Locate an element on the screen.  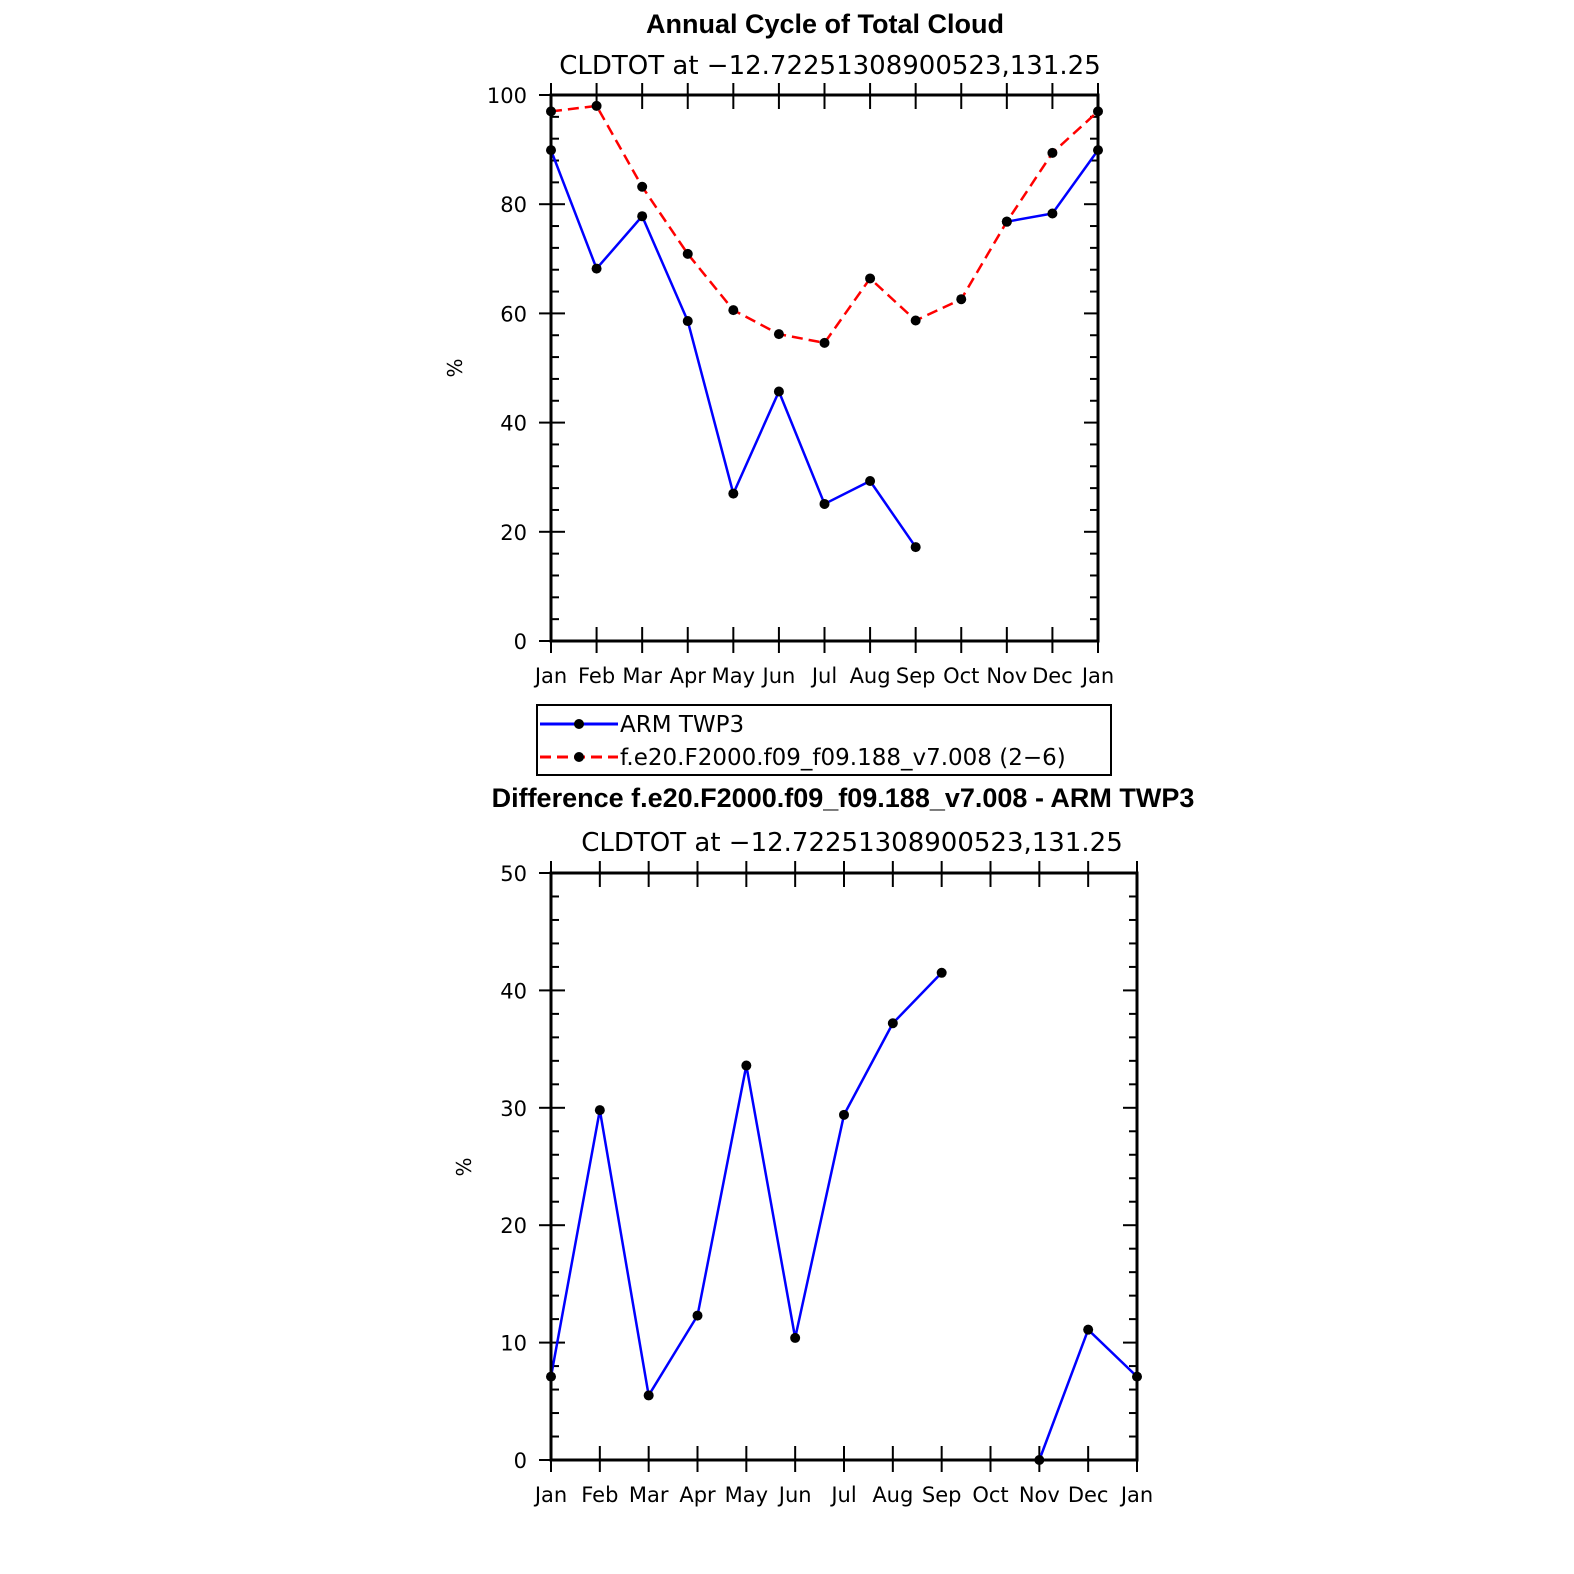
legend-entry-model: f.e20.F2000.f09_f09.188_v7.008 (2−6) is located at coordinates (803, 758).